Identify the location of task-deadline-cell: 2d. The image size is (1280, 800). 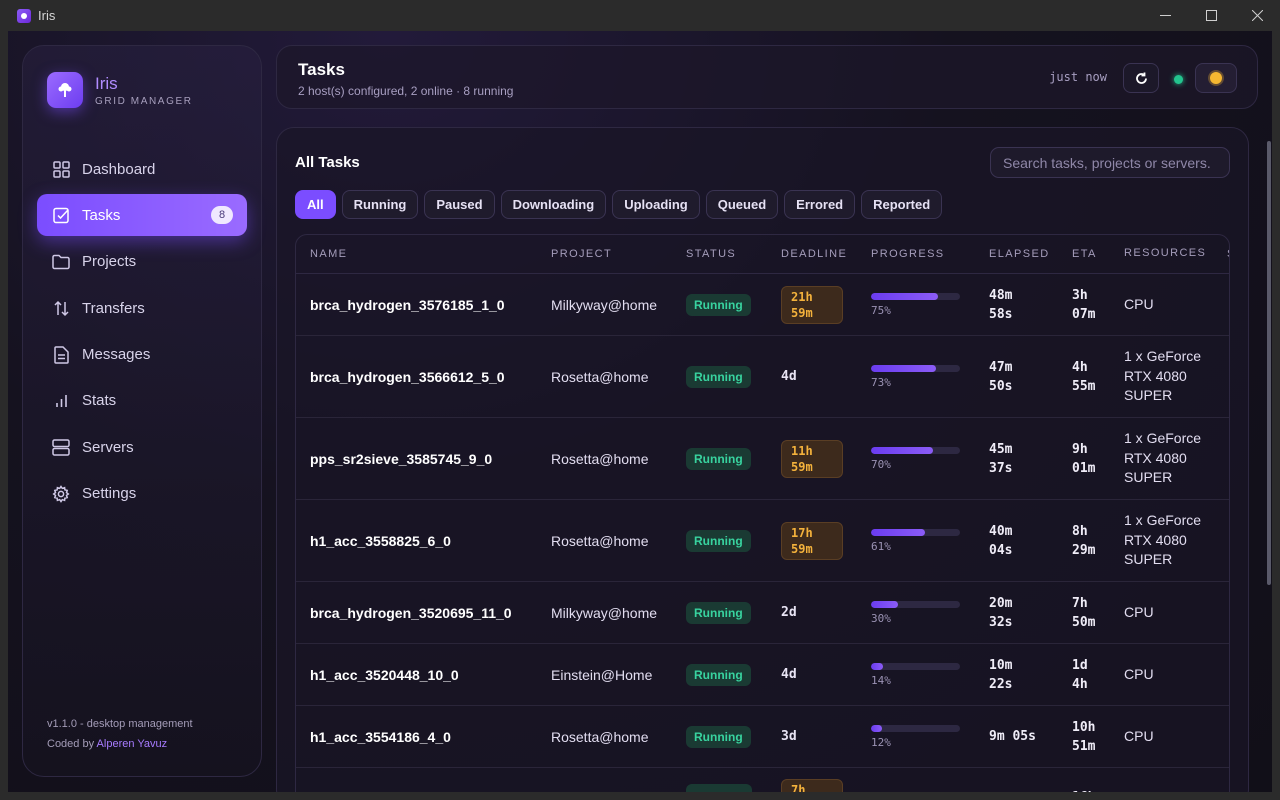
(812, 612).